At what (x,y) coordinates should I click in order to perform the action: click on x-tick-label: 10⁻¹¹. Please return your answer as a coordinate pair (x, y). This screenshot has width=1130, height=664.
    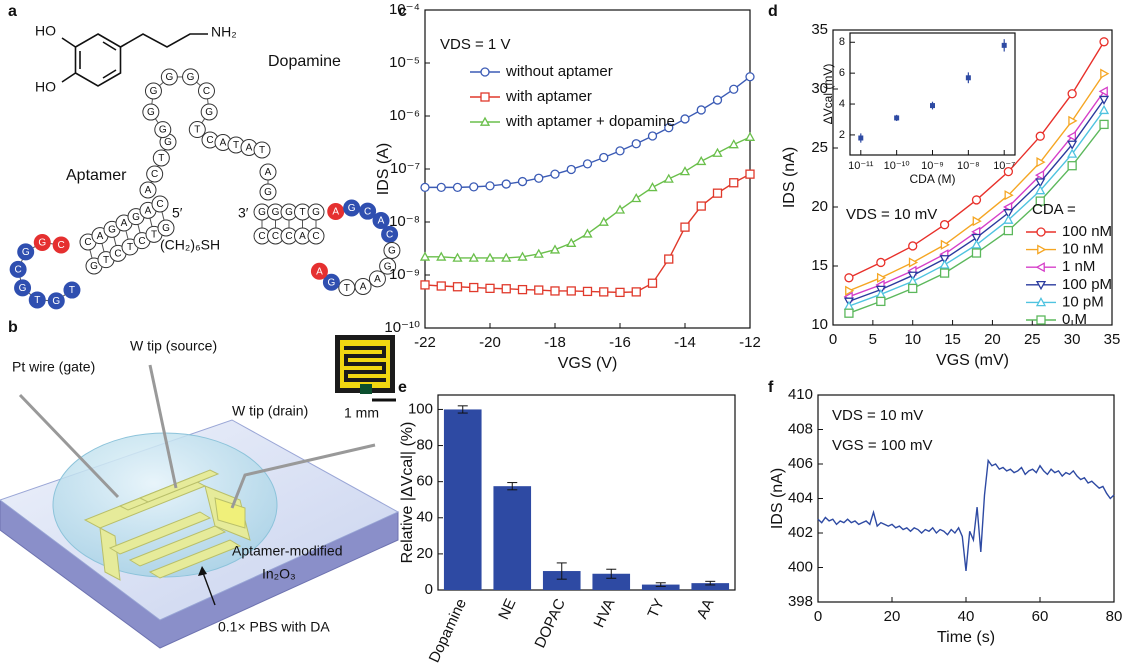
    Looking at the image, I should click on (861, 166).